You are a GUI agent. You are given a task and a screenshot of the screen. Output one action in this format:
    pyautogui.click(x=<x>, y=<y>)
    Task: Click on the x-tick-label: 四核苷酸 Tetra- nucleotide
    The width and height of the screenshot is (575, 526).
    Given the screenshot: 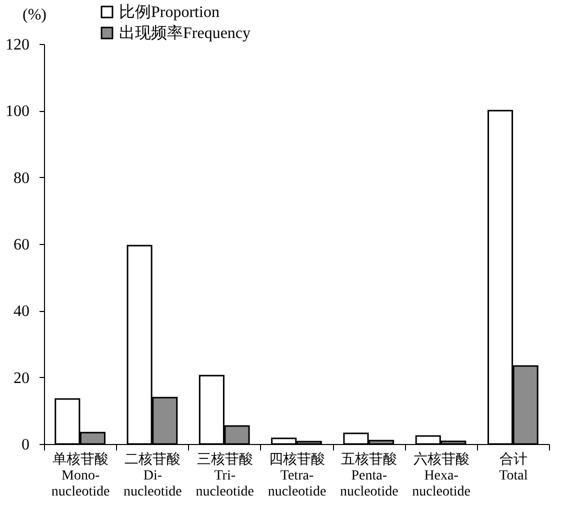 What is the action you would take?
    pyautogui.click(x=297, y=476)
    